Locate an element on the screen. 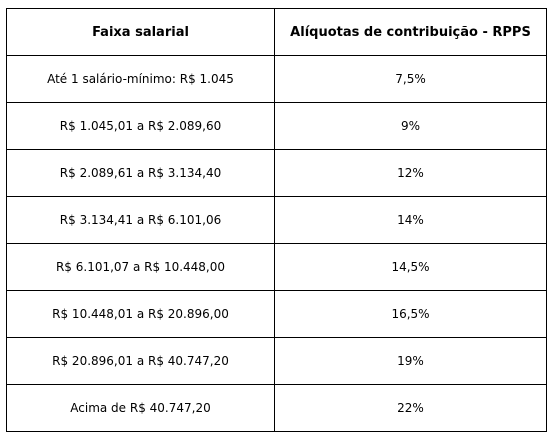 Image resolution: width=548 pixels, height=439 pixels. table-row: R$ 6.101,07 a R$ 10.448,00 14,5% is located at coordinates (276, 267).